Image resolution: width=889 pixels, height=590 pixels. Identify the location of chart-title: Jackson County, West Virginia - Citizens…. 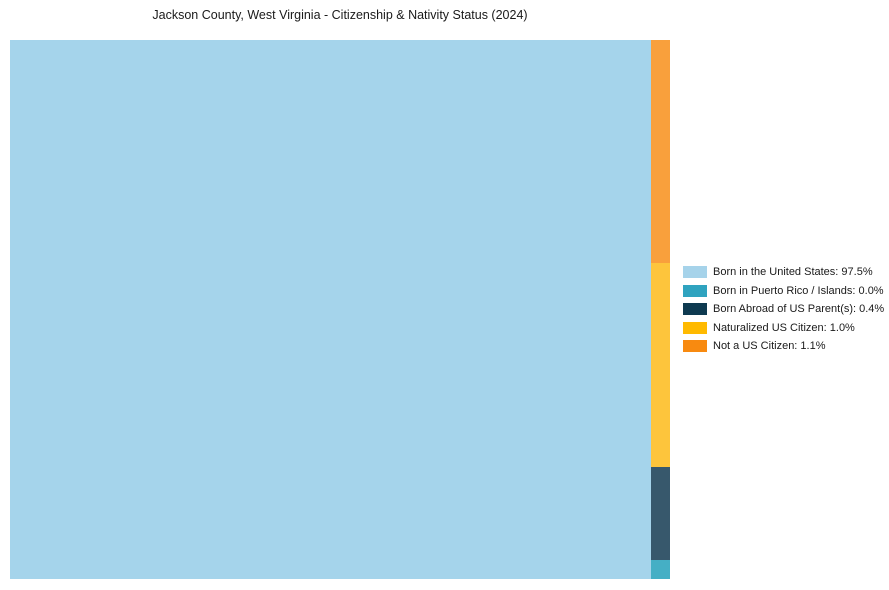
(340, 15).